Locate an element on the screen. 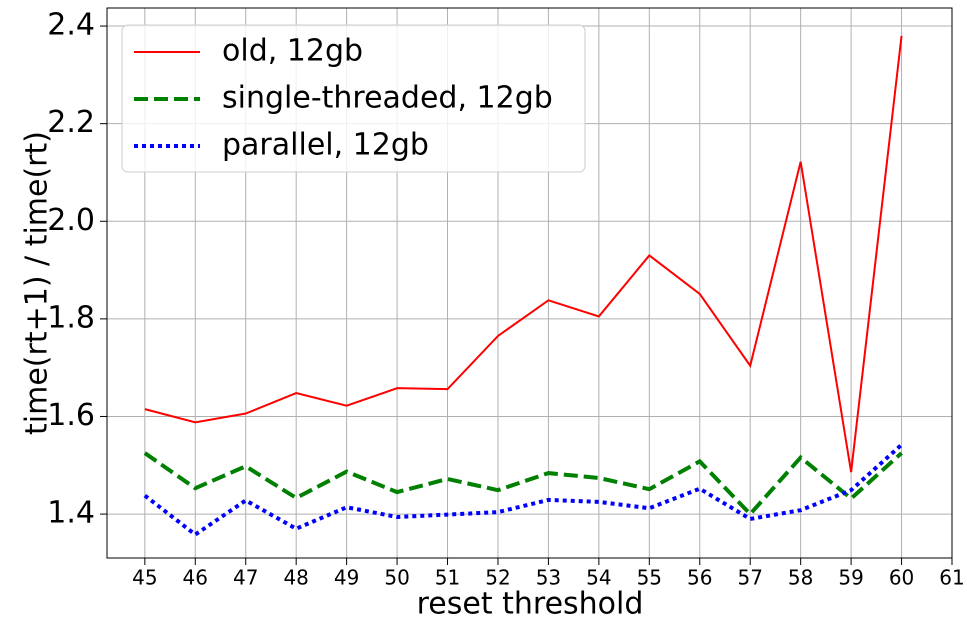 The image size is (967, 626). x-tick-label: 50 is located at coordinates (396, 578).